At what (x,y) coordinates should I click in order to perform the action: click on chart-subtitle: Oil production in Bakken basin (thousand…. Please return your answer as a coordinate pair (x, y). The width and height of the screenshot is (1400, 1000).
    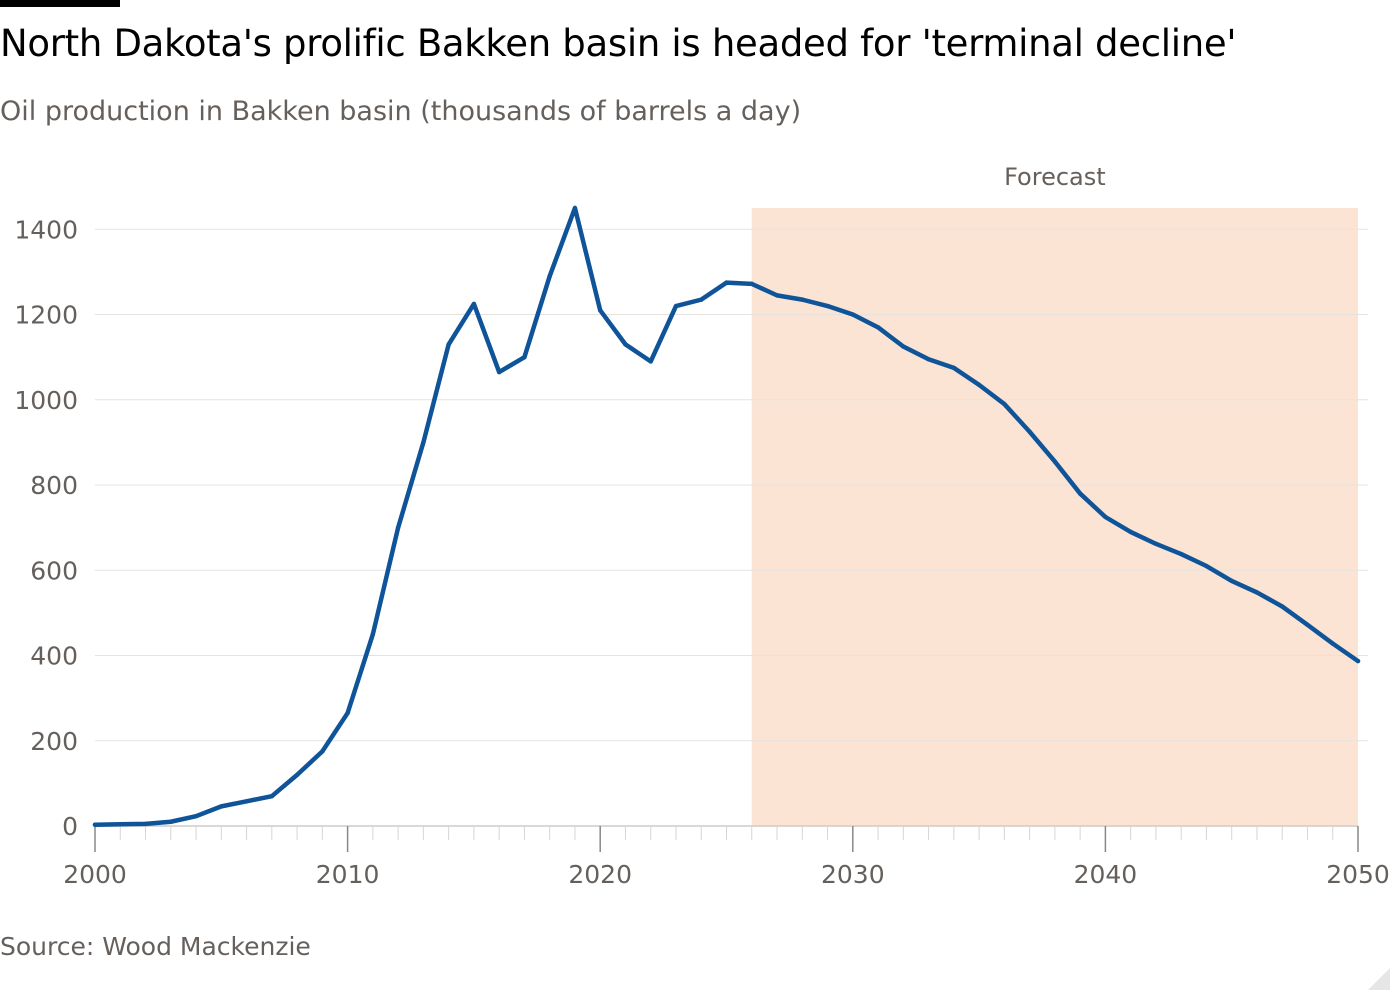
    Looking at the image, I should click on (401, 111).